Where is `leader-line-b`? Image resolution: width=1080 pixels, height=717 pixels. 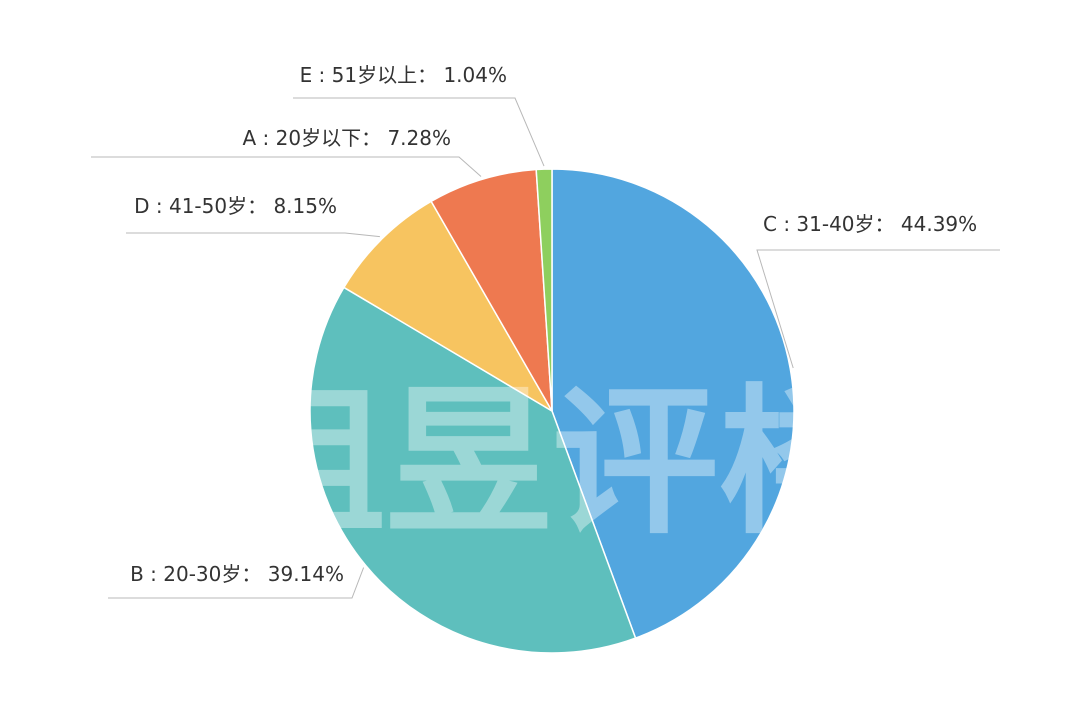
leader-line-b is located at coordinates (236, 583).